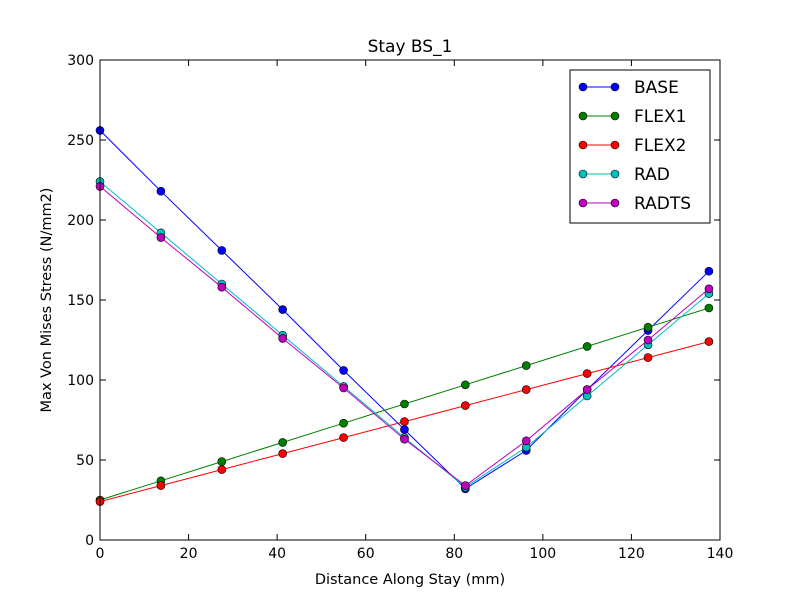 The image size is (800, 600). Describe the element at coordinates (631, 554) in the screenshot. I see `x-tick-label: 120` at that location.